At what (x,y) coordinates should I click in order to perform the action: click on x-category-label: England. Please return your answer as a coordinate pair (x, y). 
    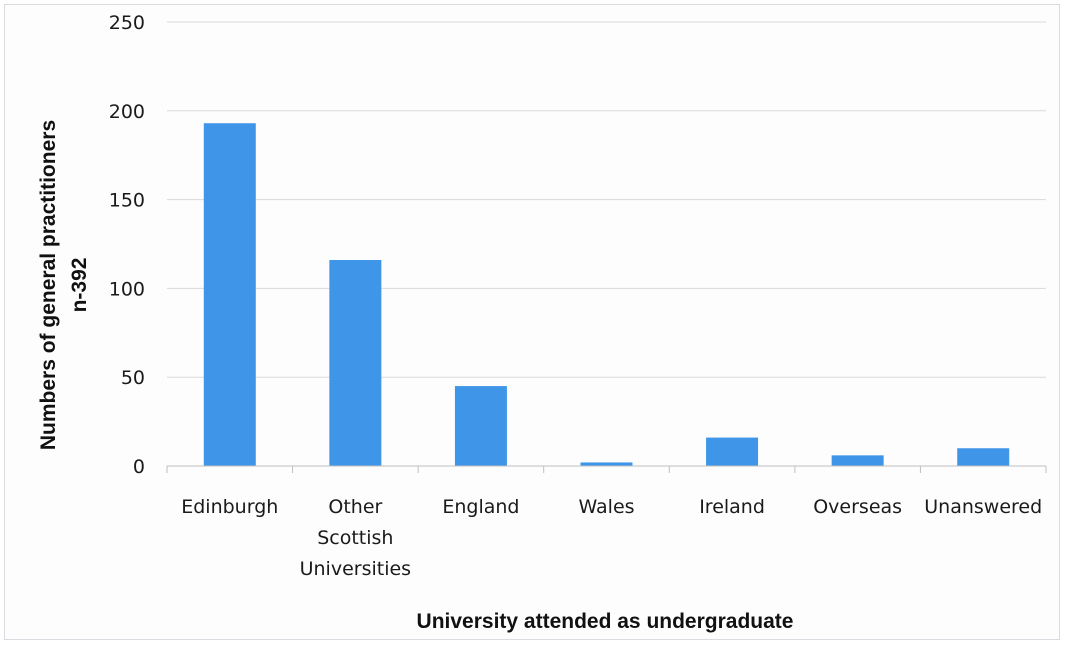
    Looking at the image, I should click on (480, 507).